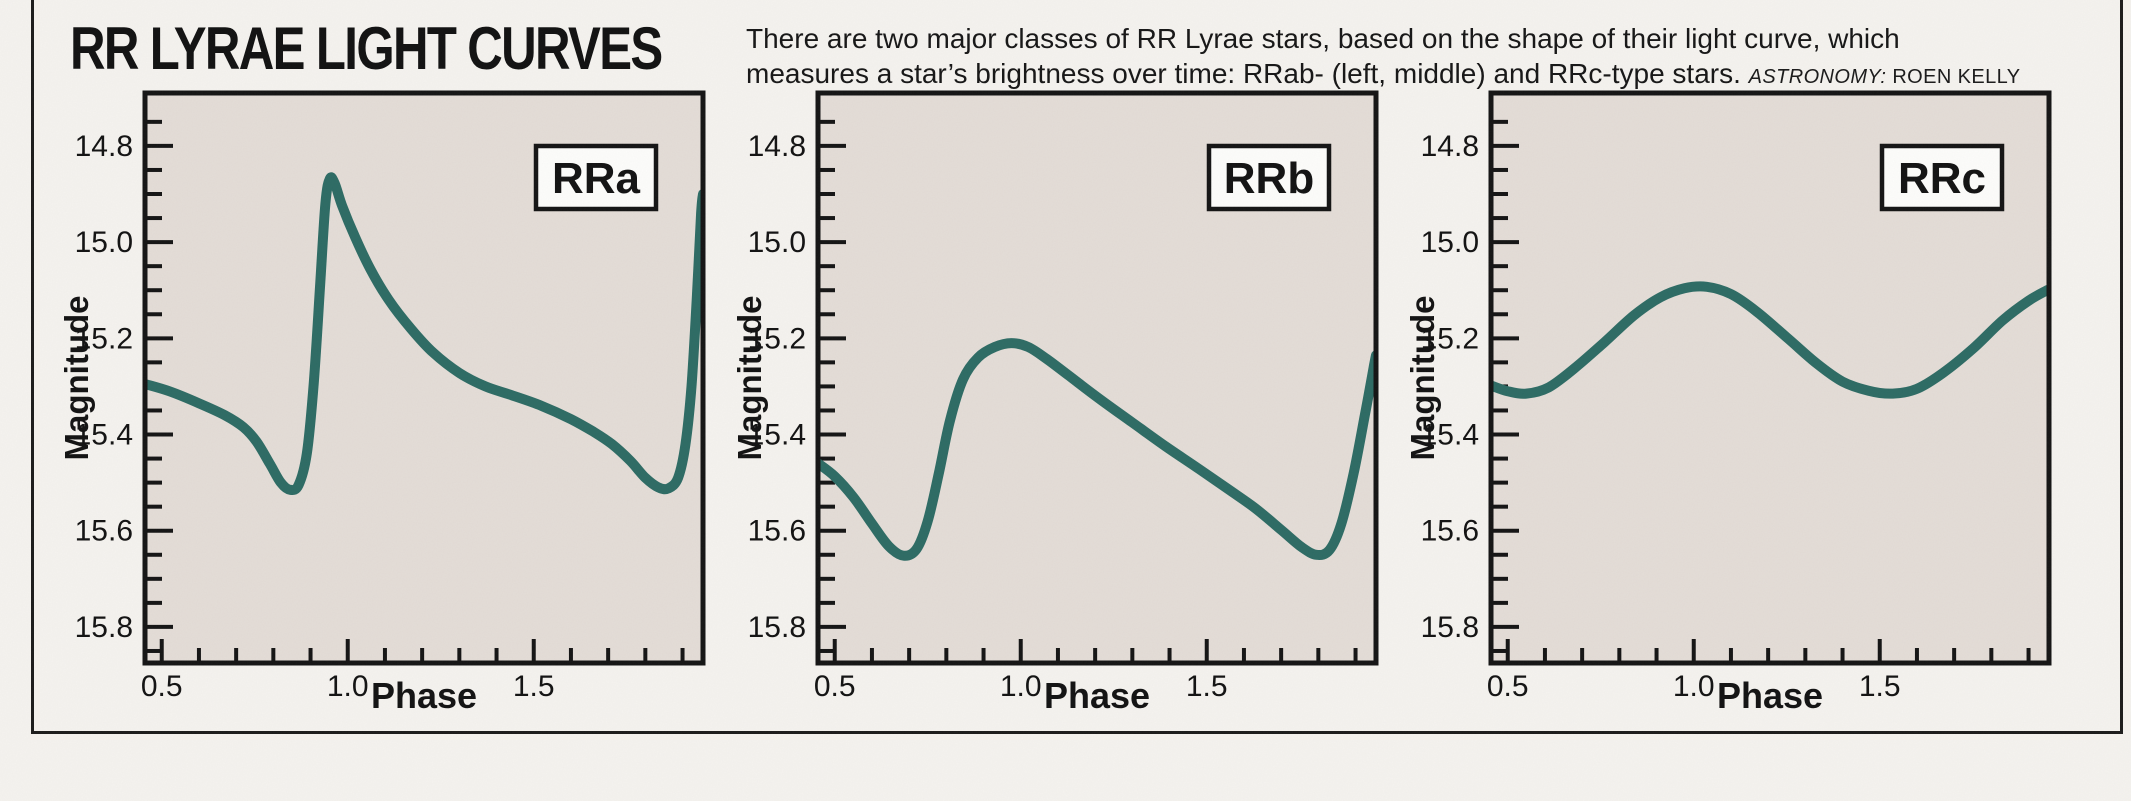 The image size is (2131, 801). Describe the element at coordinates (366, 48) in the screenshot. I see `figure-title: RR LYRAE LIGHT CURVES` at that location.